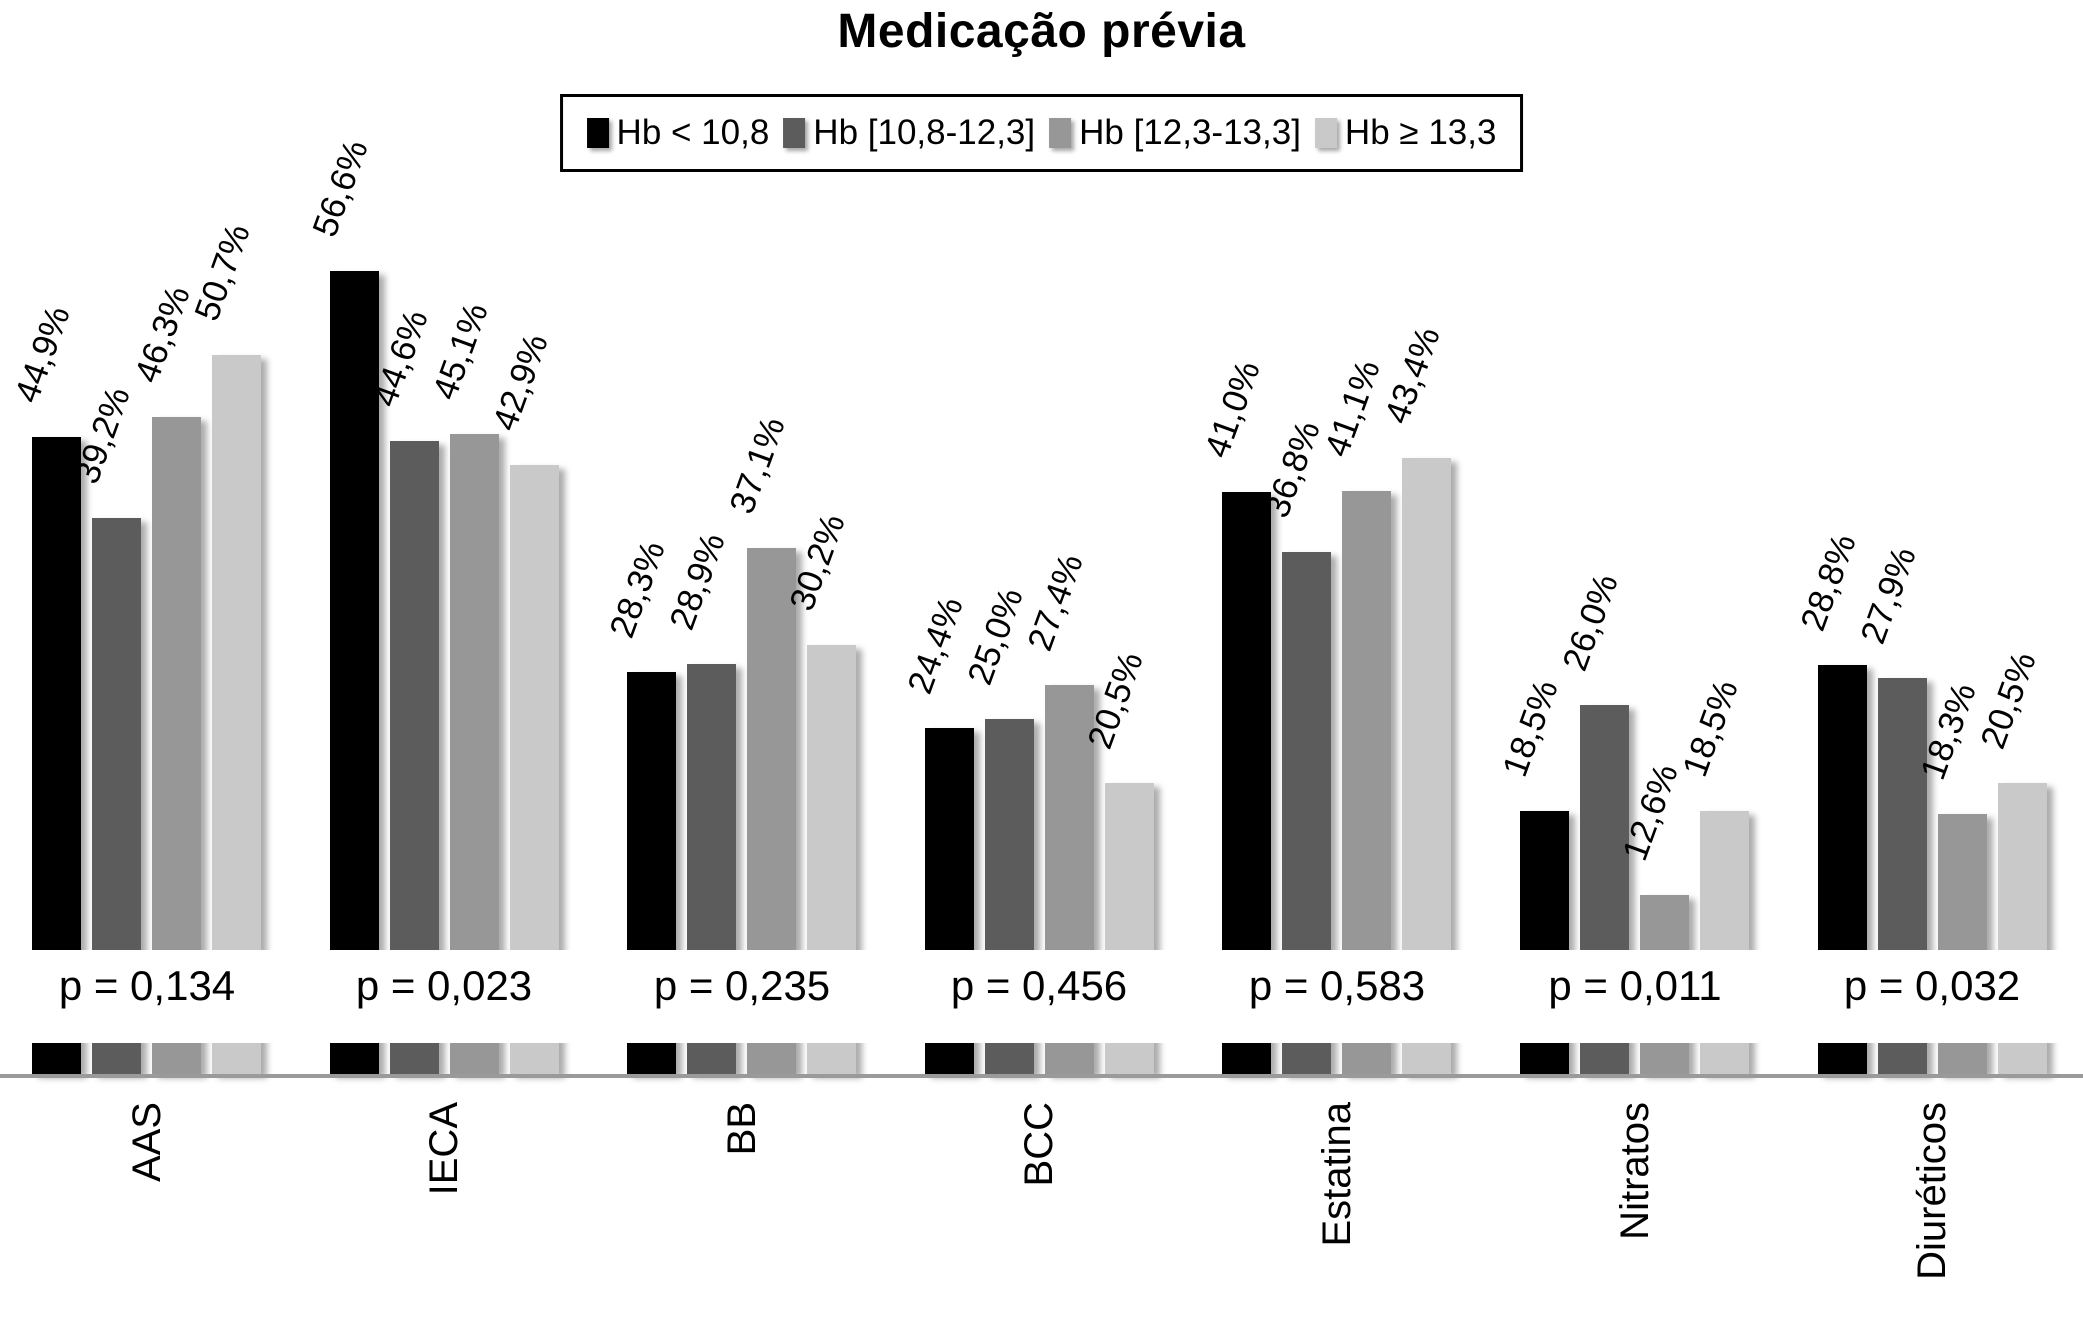 The image size is (2083, 1323). I want to click on p-value-label: p = 0,011, so click(1635, 985).